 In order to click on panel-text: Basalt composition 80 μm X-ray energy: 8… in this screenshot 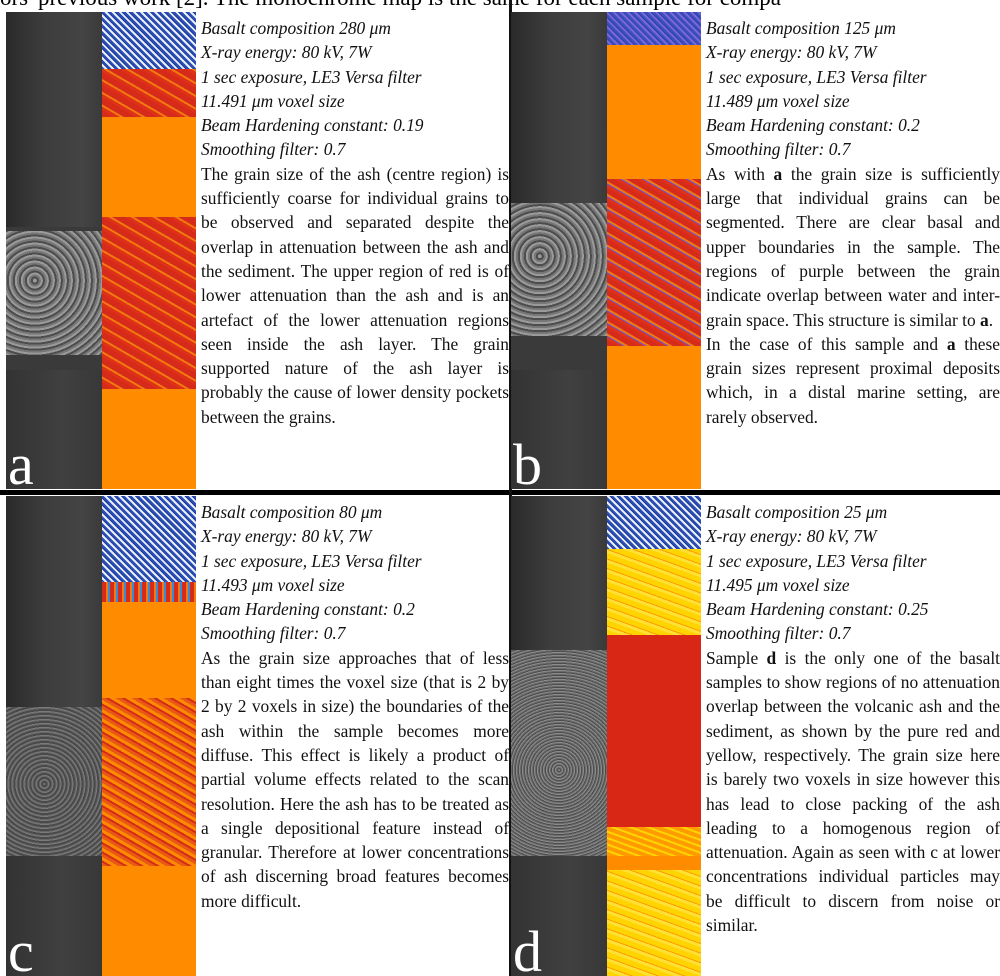, I will do `click(355, 706)`.